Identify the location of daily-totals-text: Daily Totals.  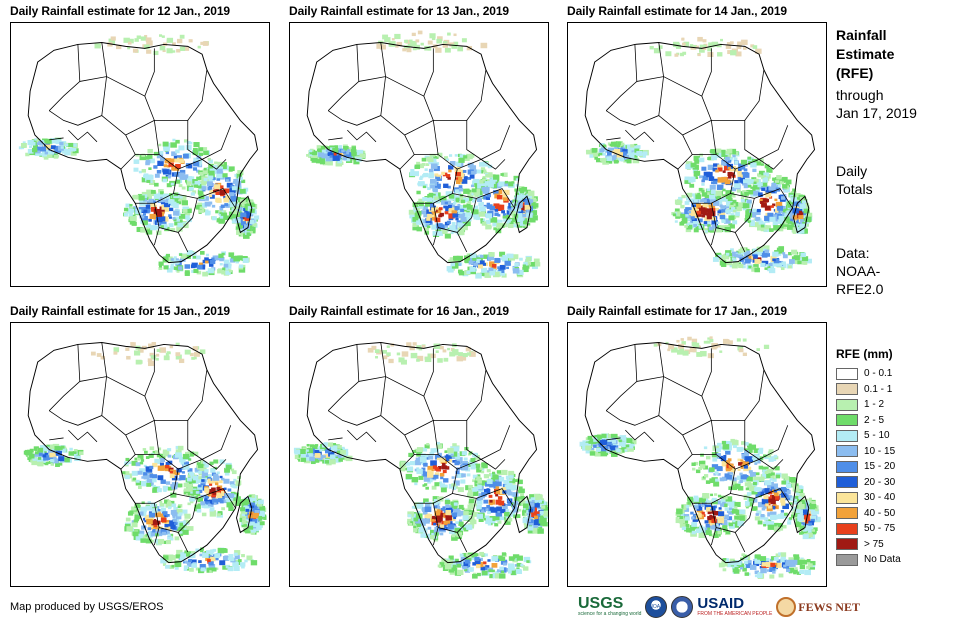
(898, 180).